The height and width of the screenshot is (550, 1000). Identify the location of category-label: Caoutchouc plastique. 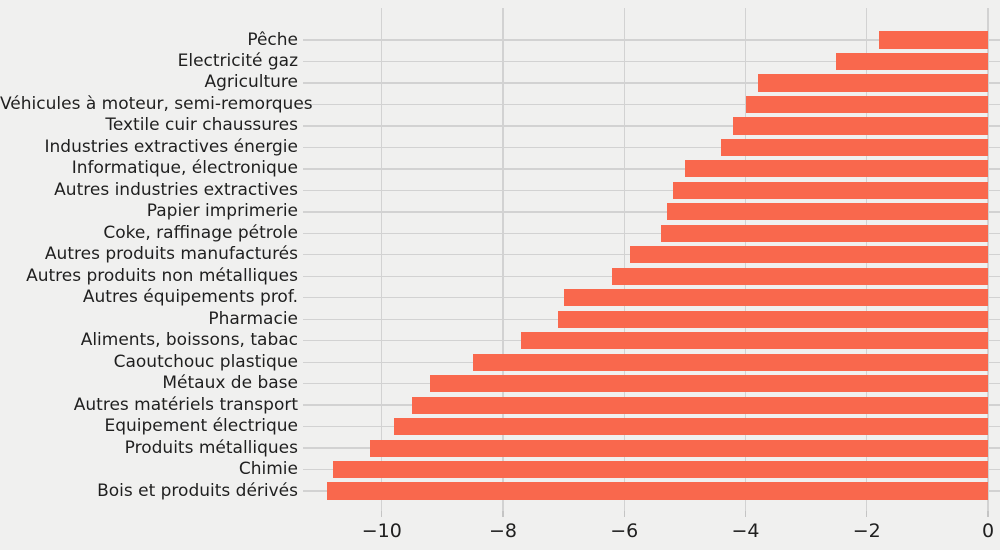
(205, 361).